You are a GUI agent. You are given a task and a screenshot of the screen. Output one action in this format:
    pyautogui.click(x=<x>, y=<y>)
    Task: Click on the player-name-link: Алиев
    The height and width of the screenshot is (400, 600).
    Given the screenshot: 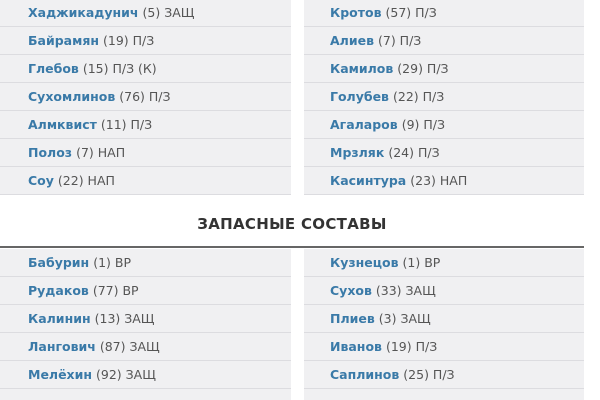 What is the action you would take?
    pyautogui.click(x=352, y=40)
    